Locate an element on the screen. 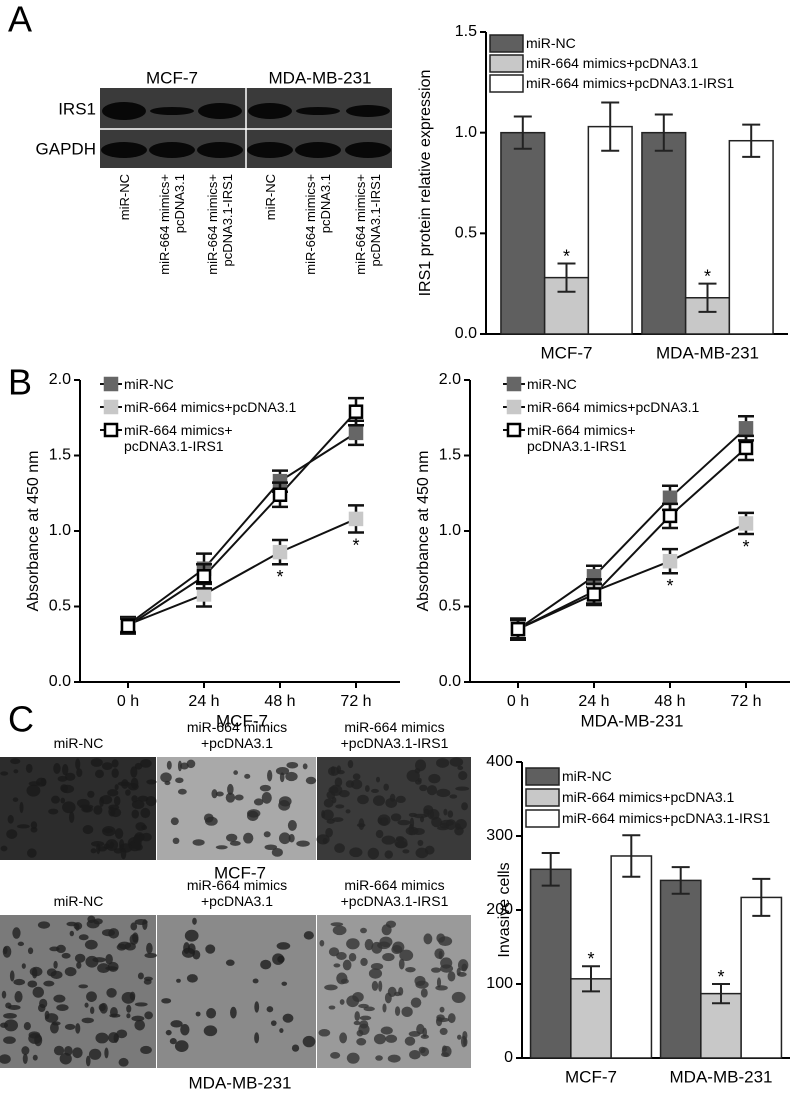 This screenshot has height=1099, width=791. y-tick-label: 300 is located at coordinates (499, 835).